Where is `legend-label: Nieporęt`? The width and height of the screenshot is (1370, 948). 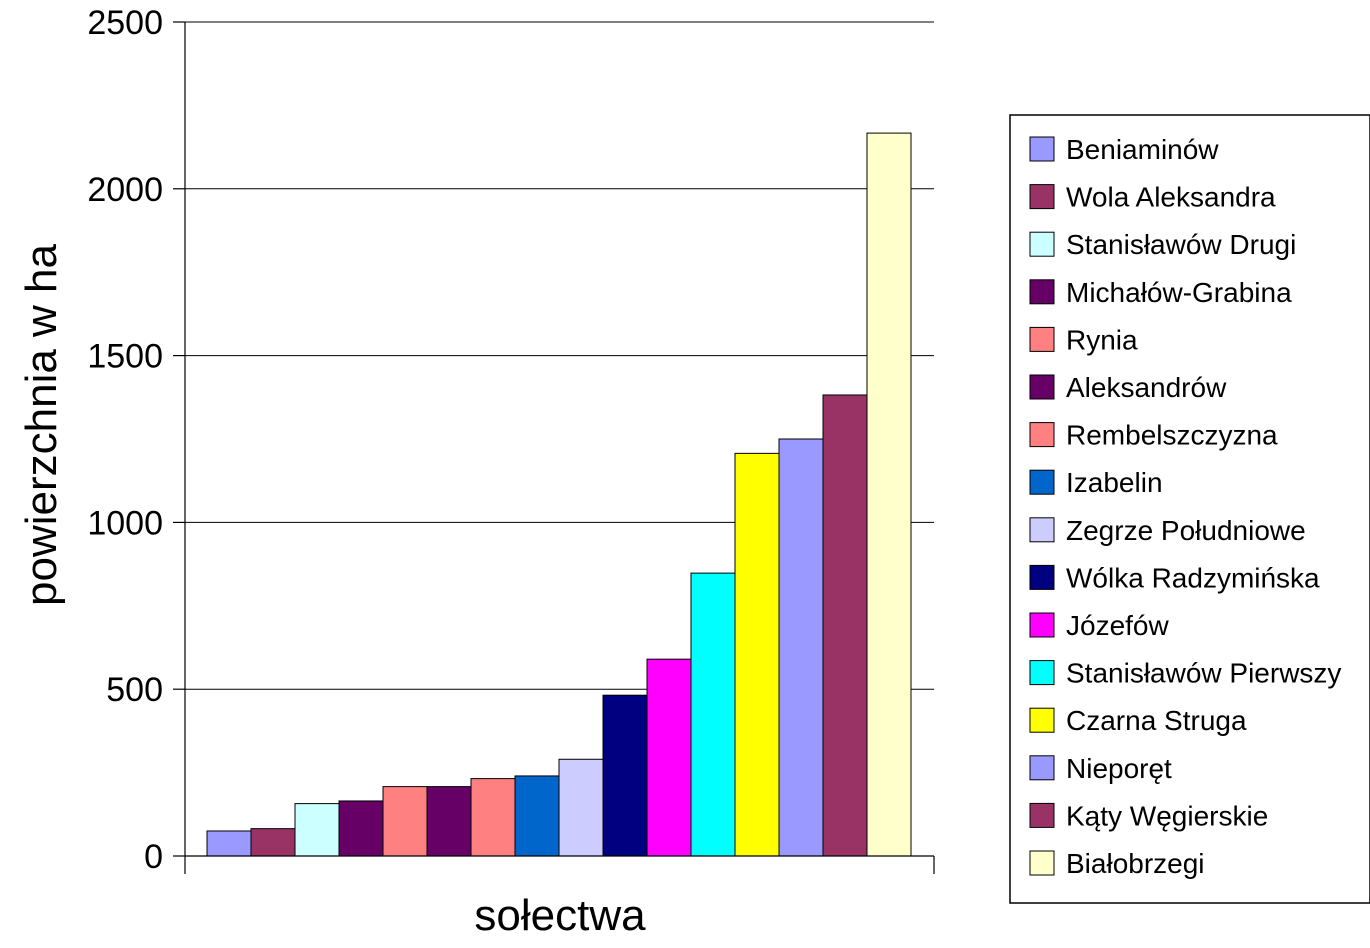
legend-label: Nieporęt is located at coordinates (1119, 768).